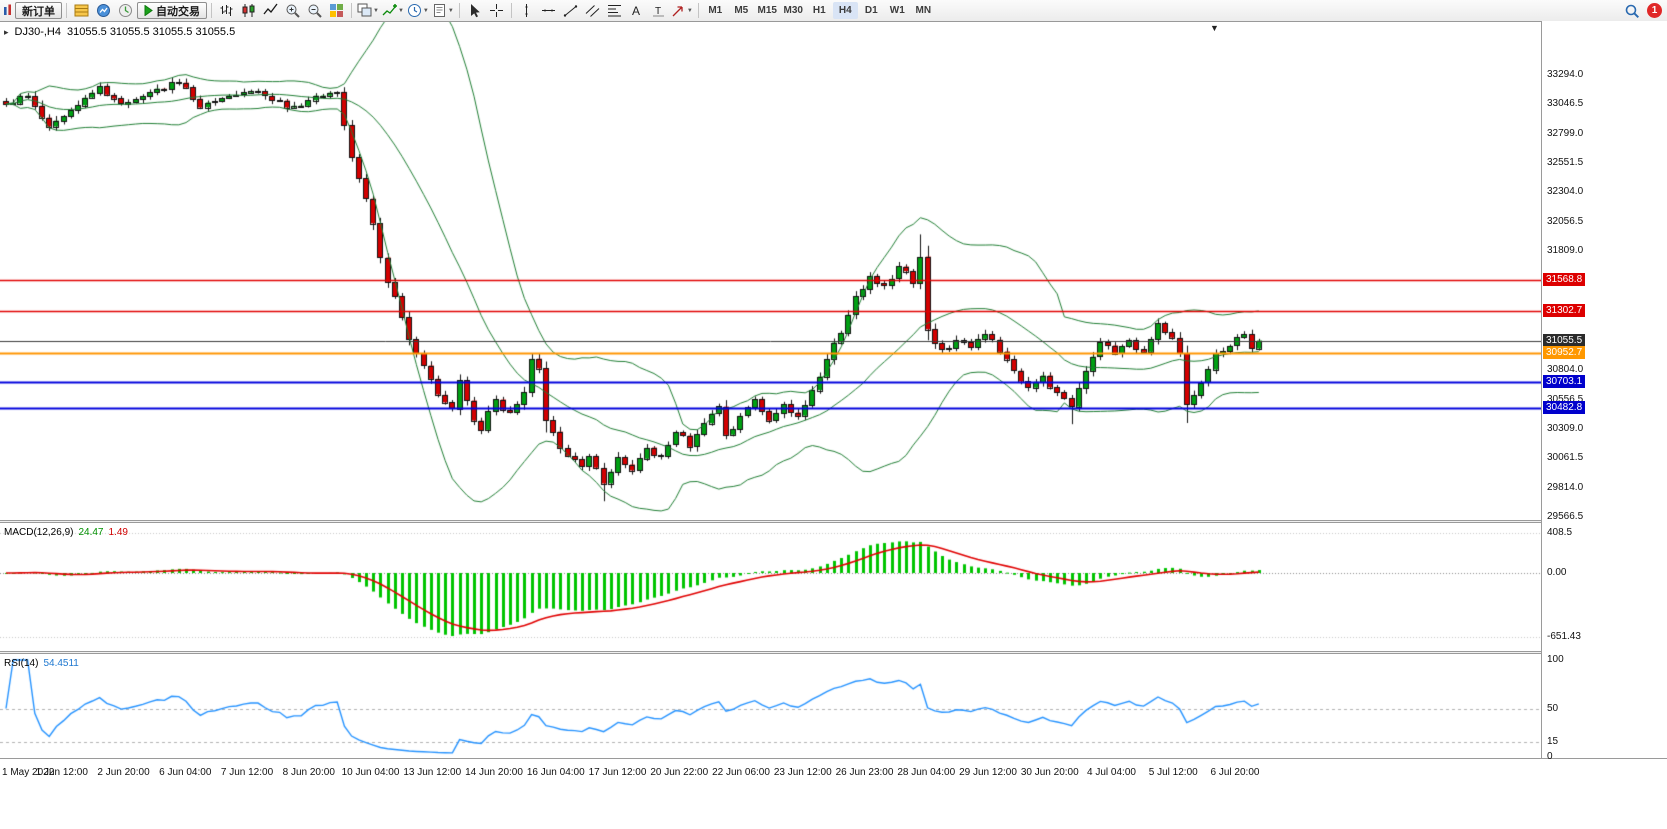 The height and width of the screenshot is (829, 1667). I want to click on chart-window-icon, so click(81, 10).